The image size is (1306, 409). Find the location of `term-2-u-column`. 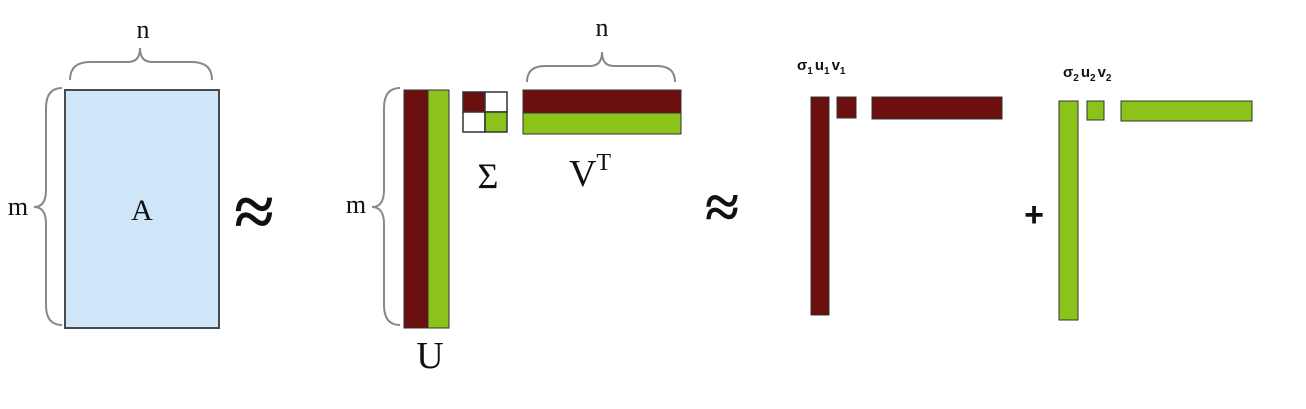

term-2-u-column is located at coordinates (1068, 210).